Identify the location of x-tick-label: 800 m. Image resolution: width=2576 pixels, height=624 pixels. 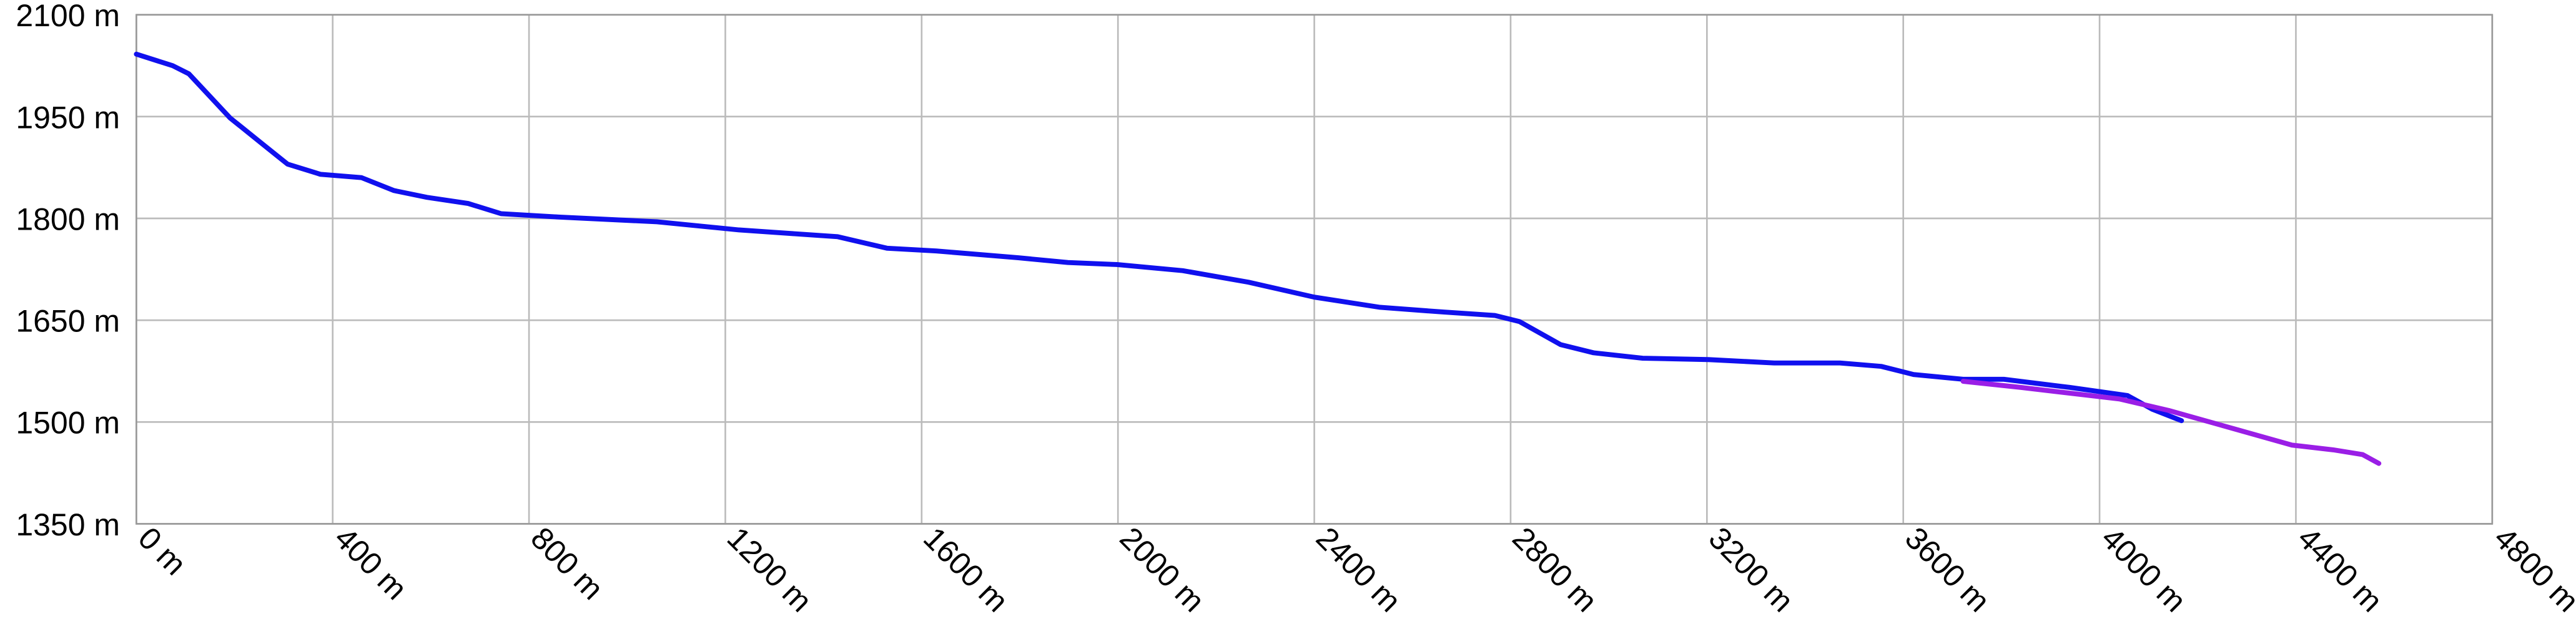
(567, 563).